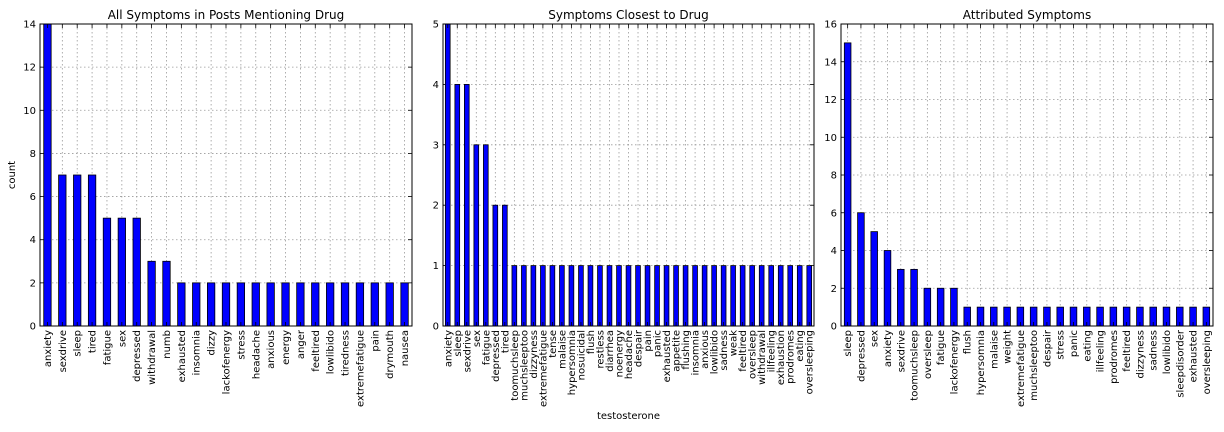 The height and width of the screenshot is (432, 1224). What do you see at coordinates (1061, 345) in the screenshot?
I see `x-tick-label: stress` at bounding box center [1061, 345].